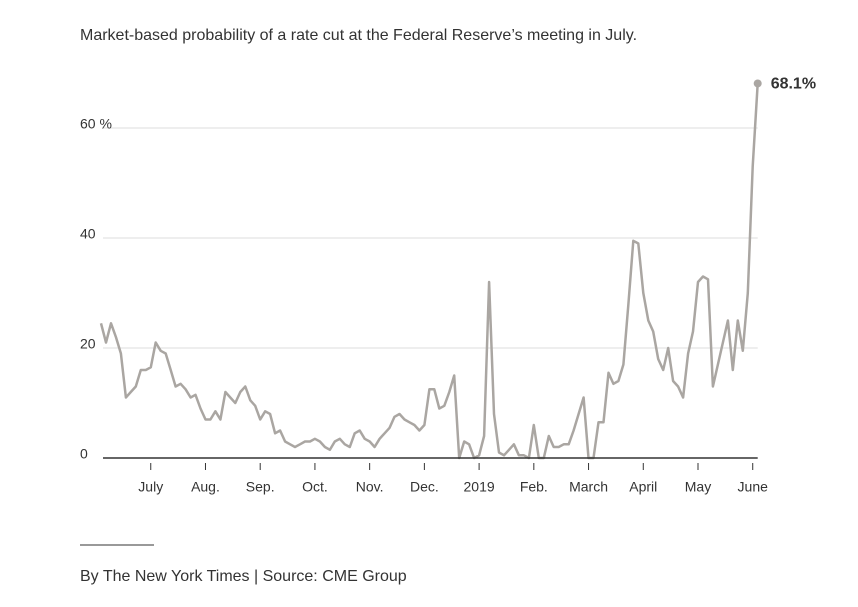 The image size is (858, 607). Describe the element at coordinates (534, 487) in the screenshot. I see `x-tick-label: Feb.` at that location.